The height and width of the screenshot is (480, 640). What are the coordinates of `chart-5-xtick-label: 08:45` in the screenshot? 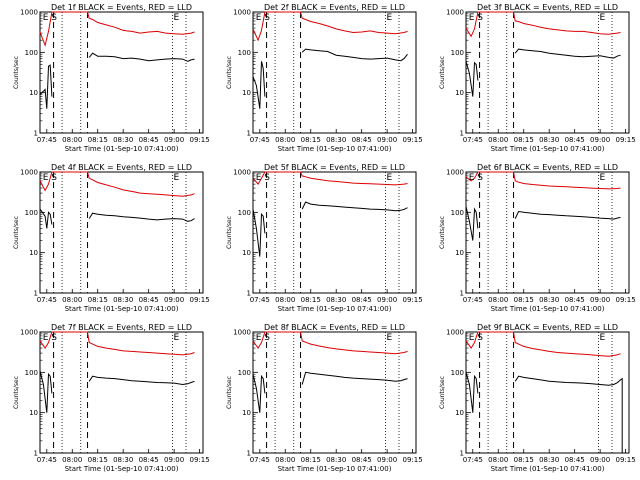 It's located at (362, 300).